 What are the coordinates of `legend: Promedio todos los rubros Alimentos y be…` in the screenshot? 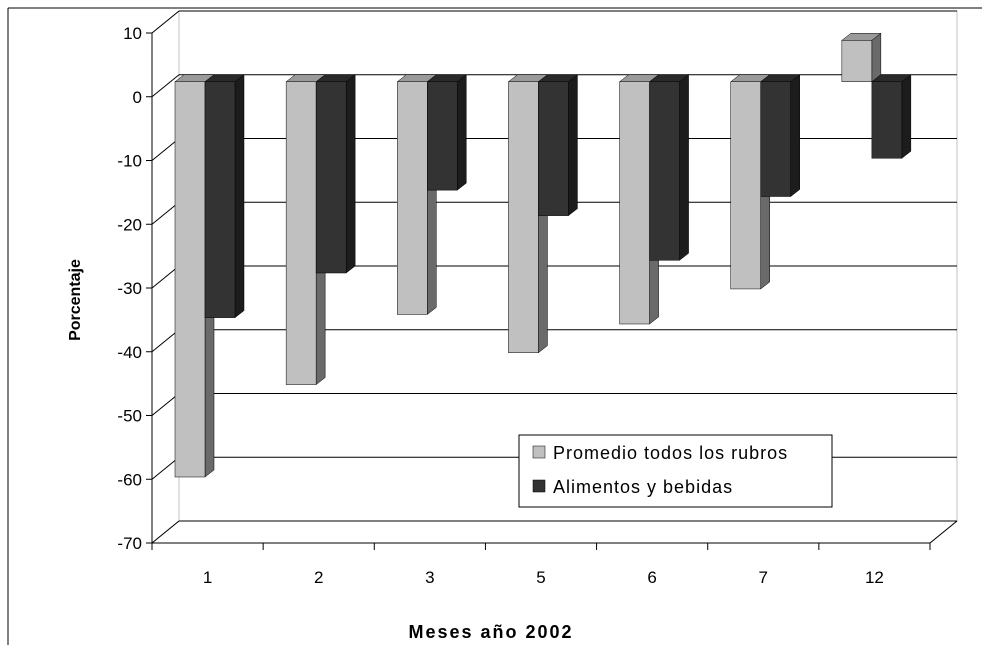 It's located at (675, 471).